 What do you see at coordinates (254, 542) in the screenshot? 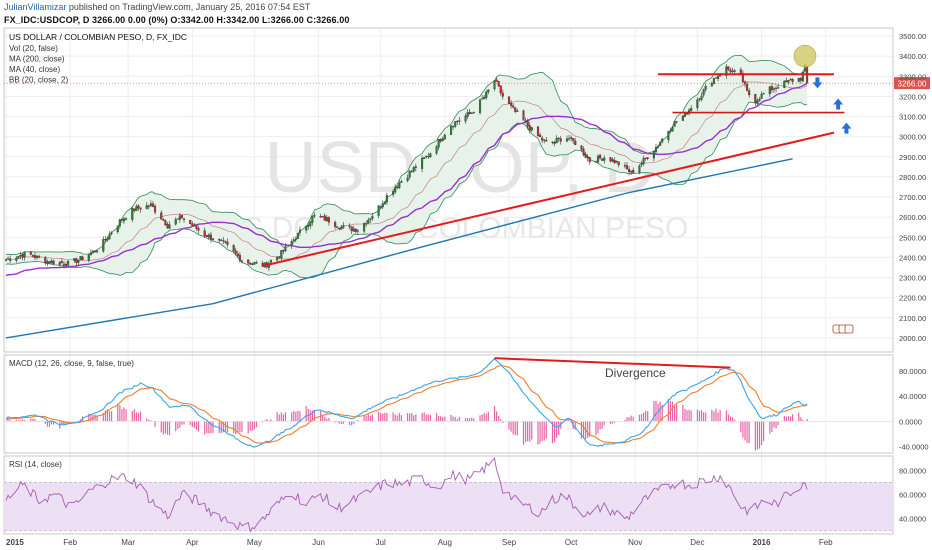
I see `x-tick-label: May` at bounding box center [254, 542].